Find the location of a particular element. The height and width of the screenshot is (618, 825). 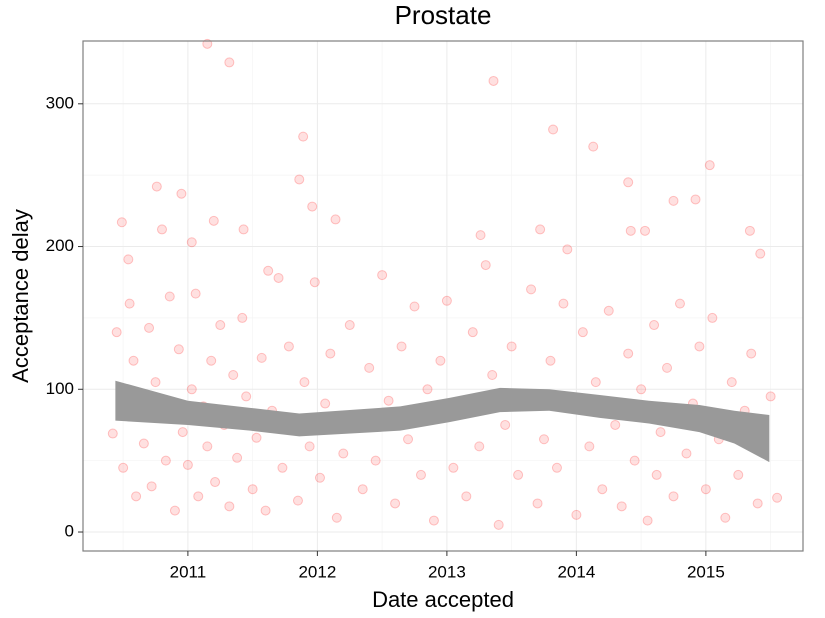

y-tick-label: 200 is located at coordinates (60, 245).